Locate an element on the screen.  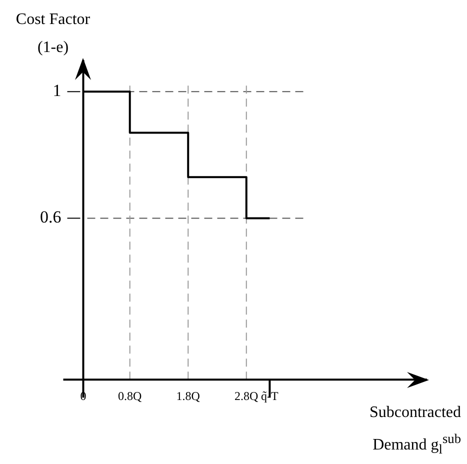
y-tick-label: 1 is located at coordinates (57, 90).